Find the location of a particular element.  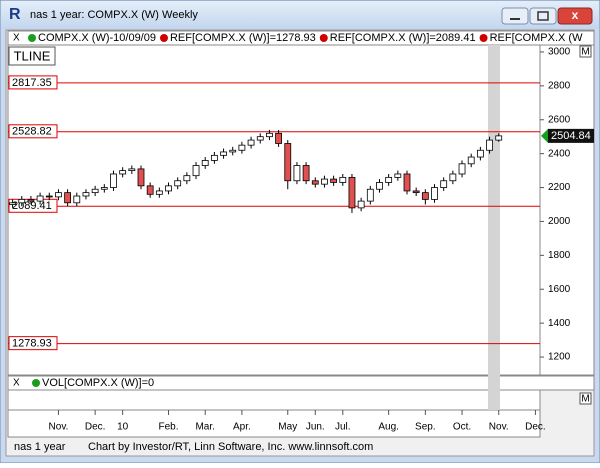

ref-label: 1278.93 is located at coordinates (32, 344).